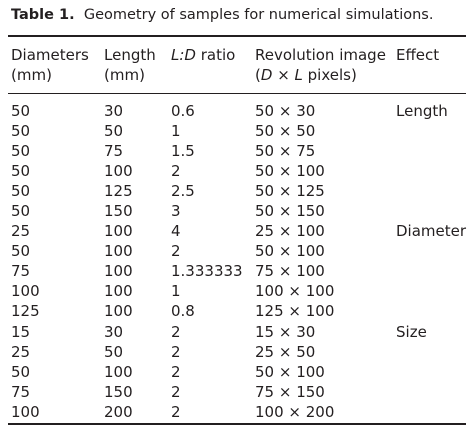 This screenshot has width=474, height=432. I want to click on table-row: 50 150 3 50 × 150, so click(237, 211).